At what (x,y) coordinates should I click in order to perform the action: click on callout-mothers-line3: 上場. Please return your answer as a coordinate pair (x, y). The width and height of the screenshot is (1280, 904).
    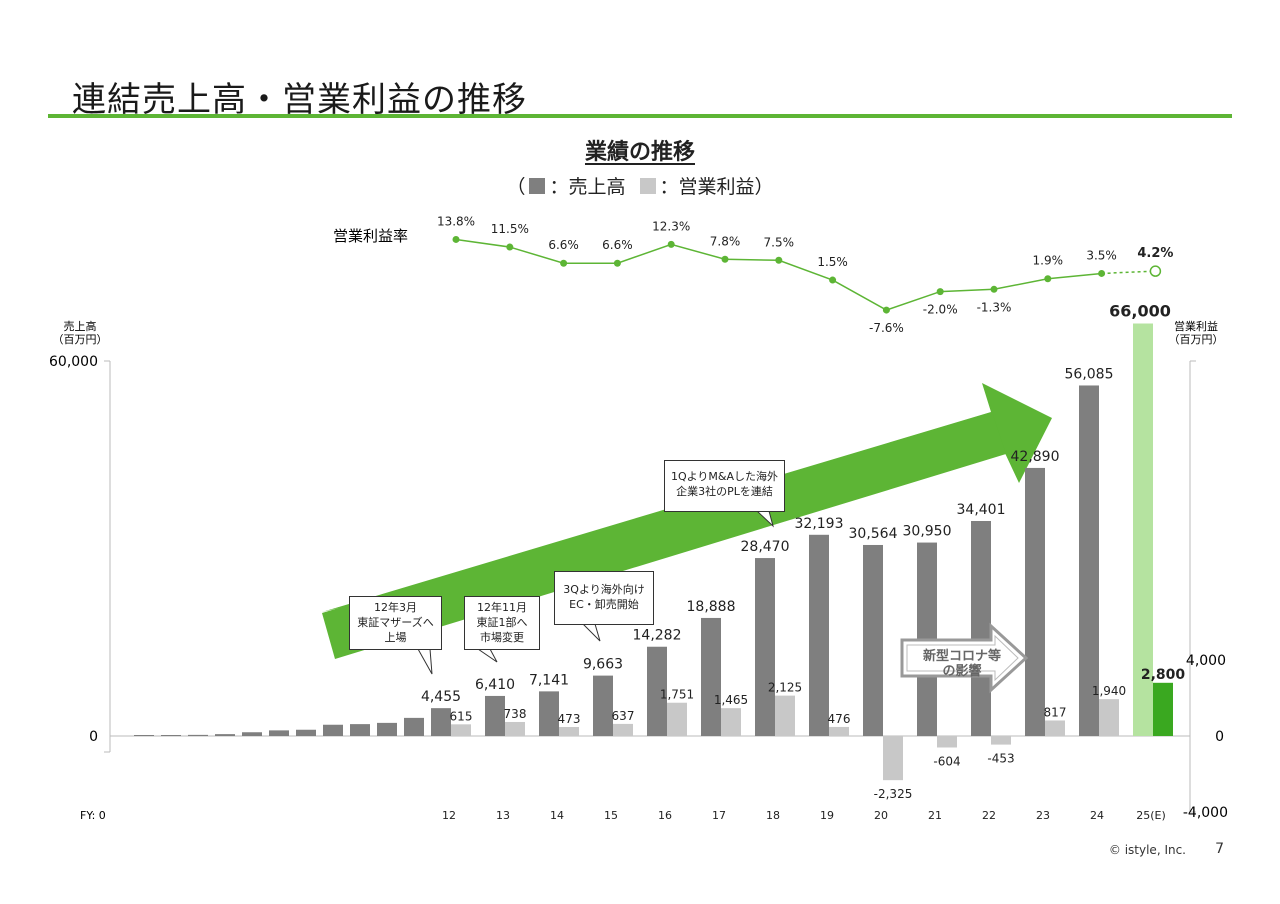
    Looking at the image, I should click on (395, 637).